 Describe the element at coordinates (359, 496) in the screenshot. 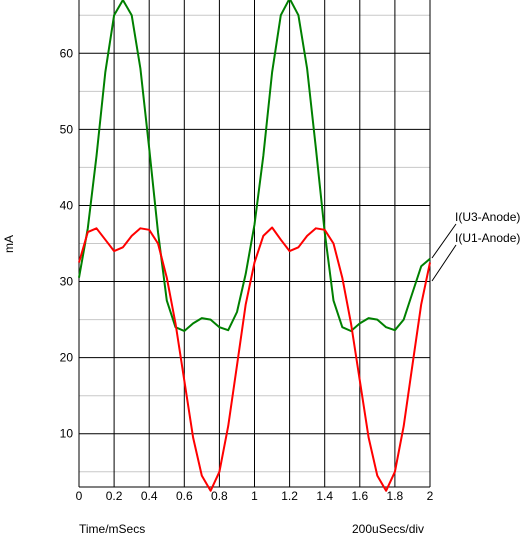

I see `x-tick-label: 1.6` at that location.